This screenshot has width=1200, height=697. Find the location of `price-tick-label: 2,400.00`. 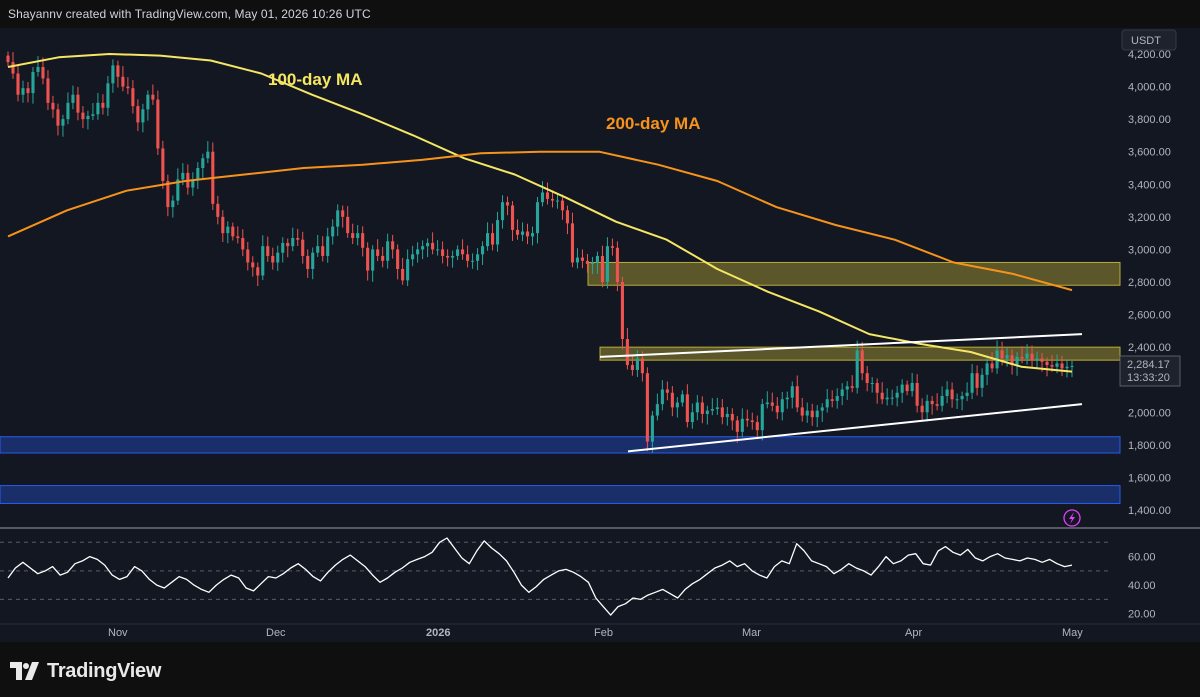

price-tick-label: 2,400.00 is located at coordinates (1149, 348).